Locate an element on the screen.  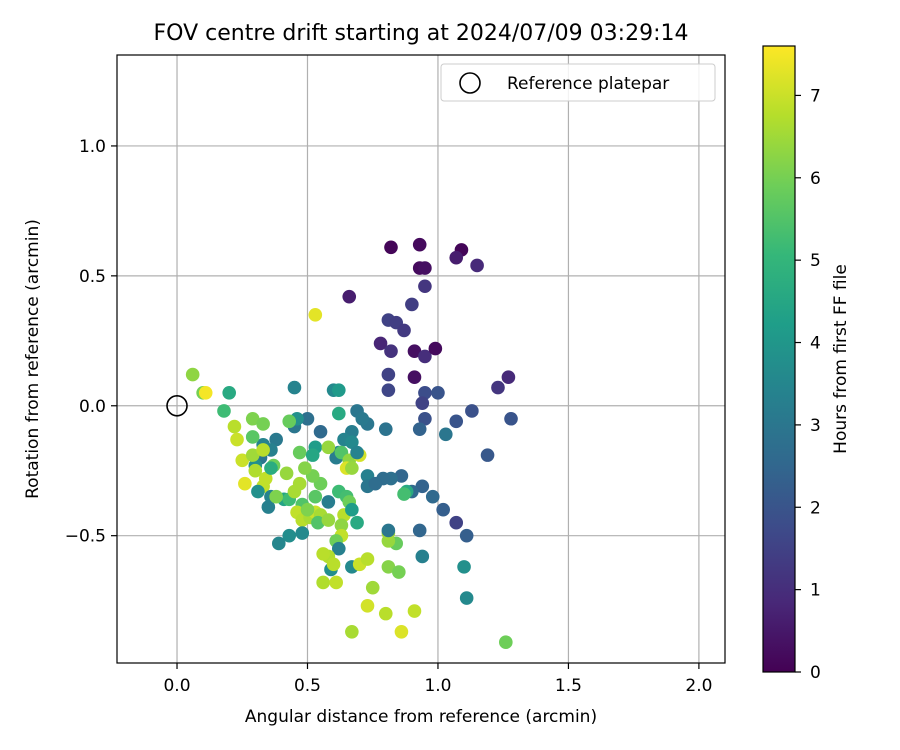
x-tick-label: 1.0 is located at coordinates (437, 686).